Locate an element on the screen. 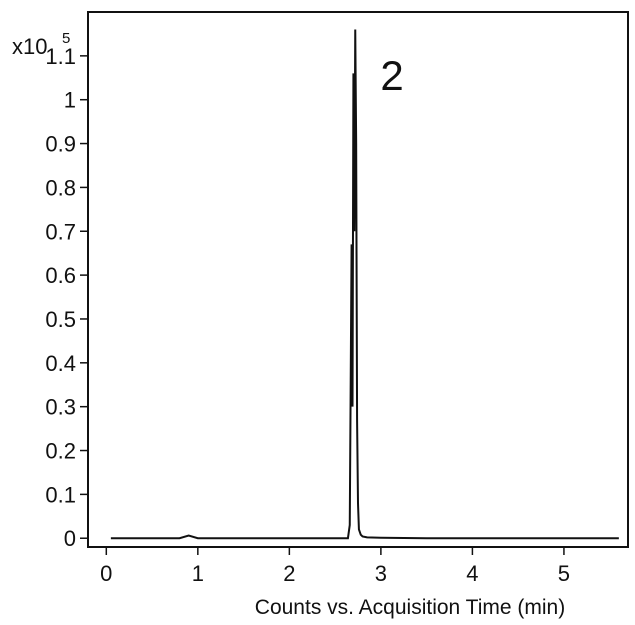  y-multiplier-base: x10 is located at coordinates (29, 46).